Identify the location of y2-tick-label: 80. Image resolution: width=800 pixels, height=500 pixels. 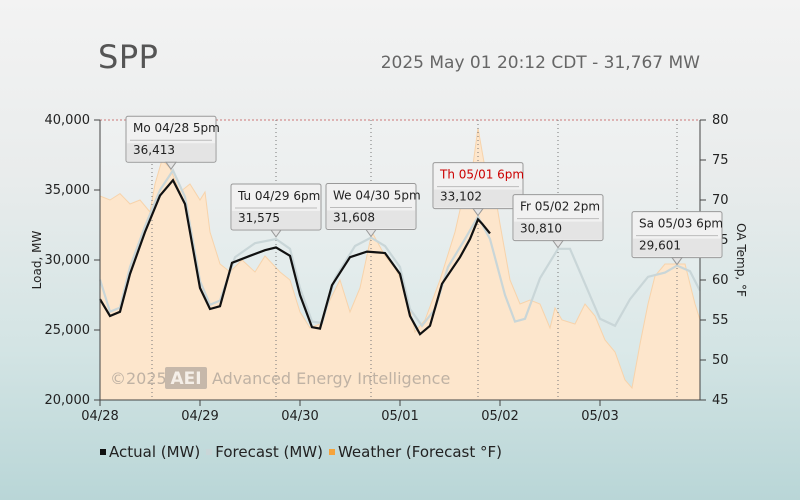
(720, 120).